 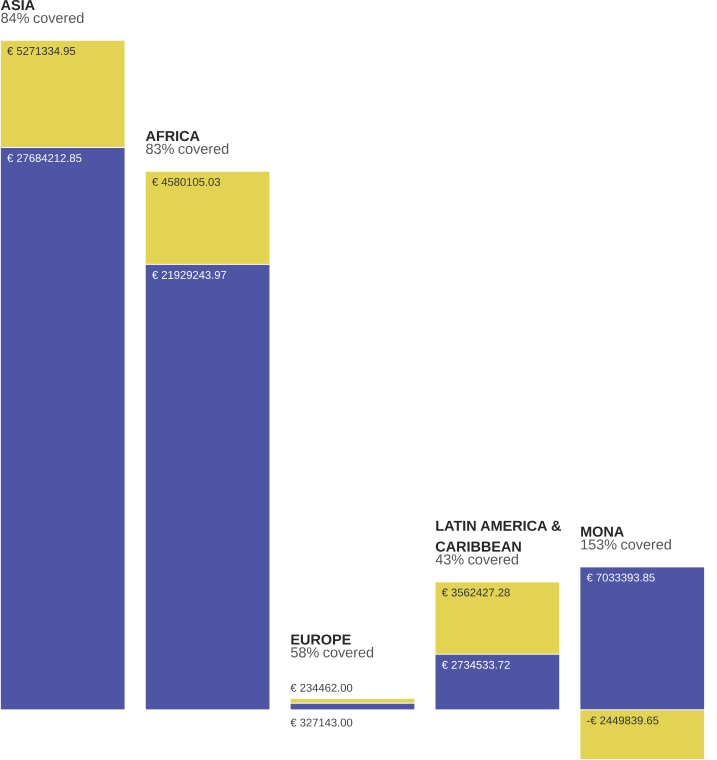 I want to click on data-label: -€ 2449839.65, so click(x=622, y=720).